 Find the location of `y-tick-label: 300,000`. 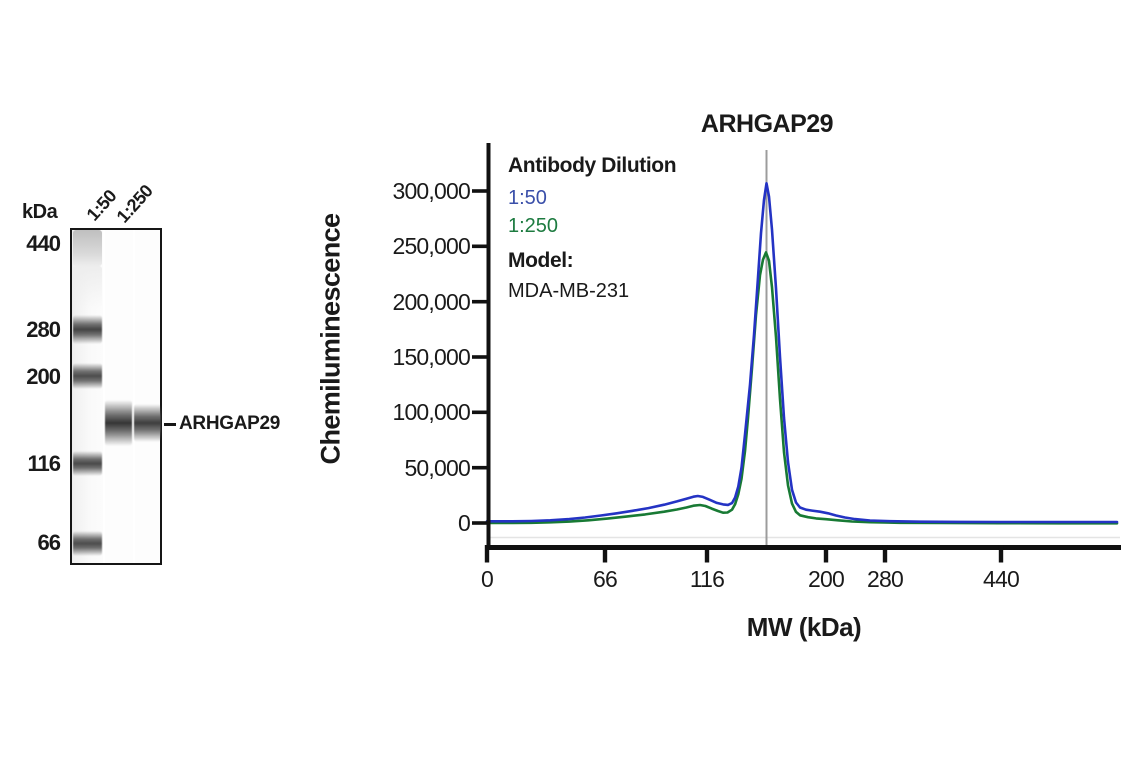

y-tick-label: 300,000 is located at coordinates (431, 191).